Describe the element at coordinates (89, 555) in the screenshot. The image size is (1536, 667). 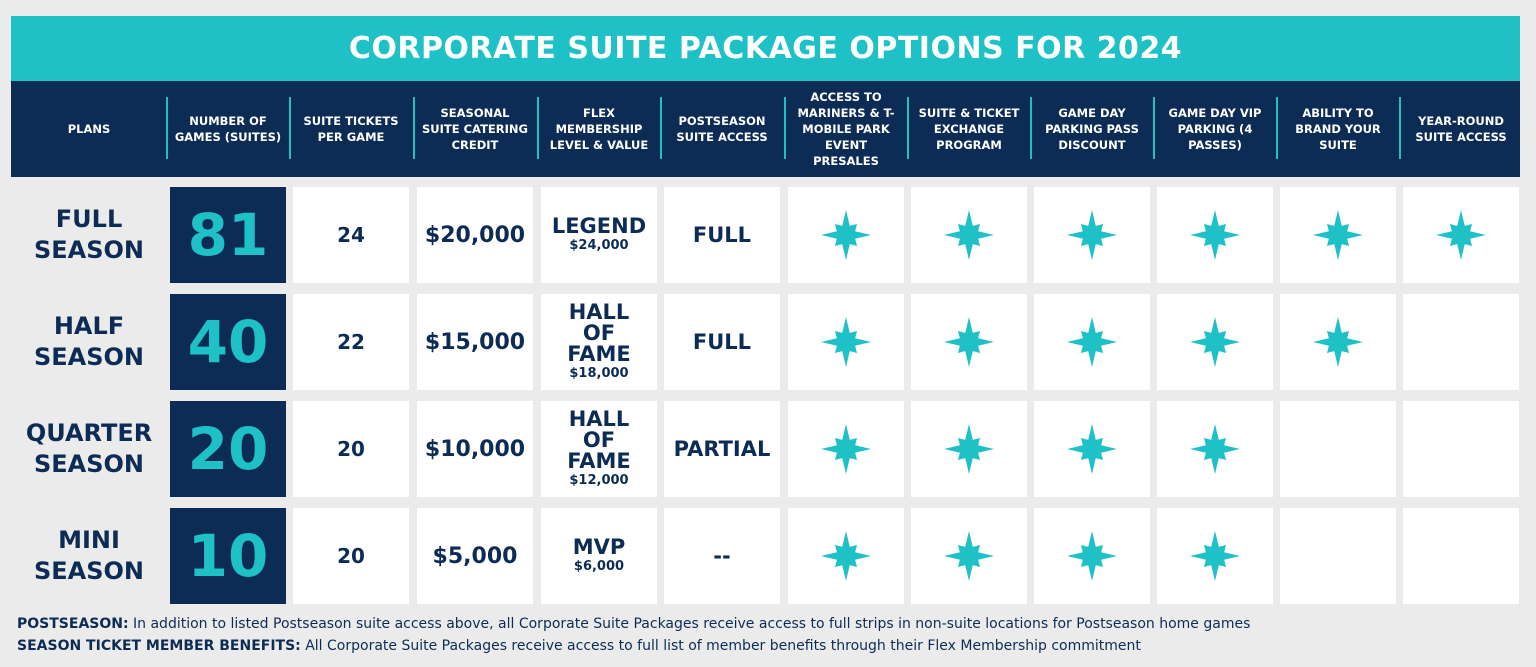
I see `plan-name: MINI SEASON` at that location.